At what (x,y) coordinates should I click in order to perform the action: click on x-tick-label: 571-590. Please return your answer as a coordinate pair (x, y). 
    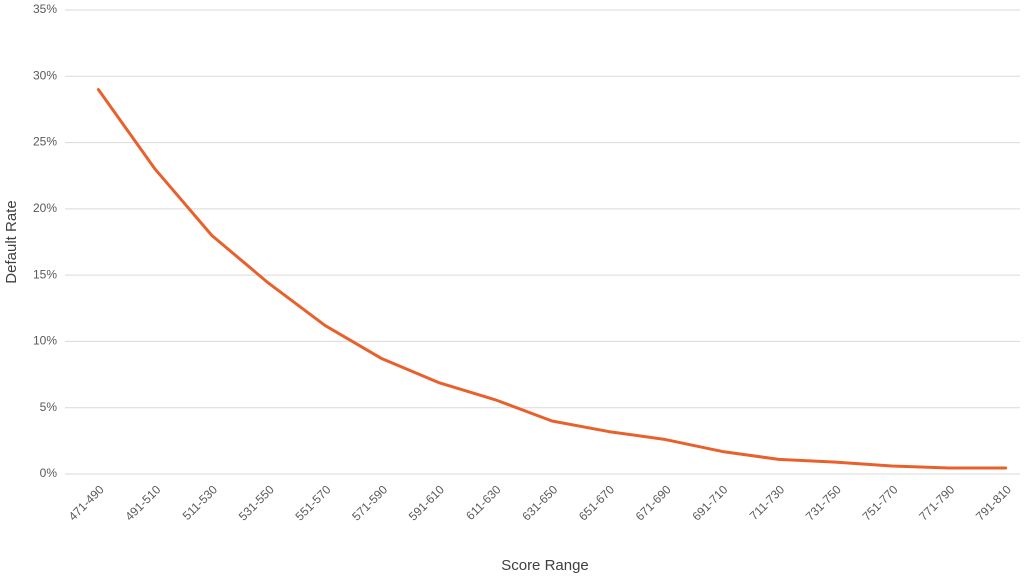
    Looking at the image, I should click on (369, 502).